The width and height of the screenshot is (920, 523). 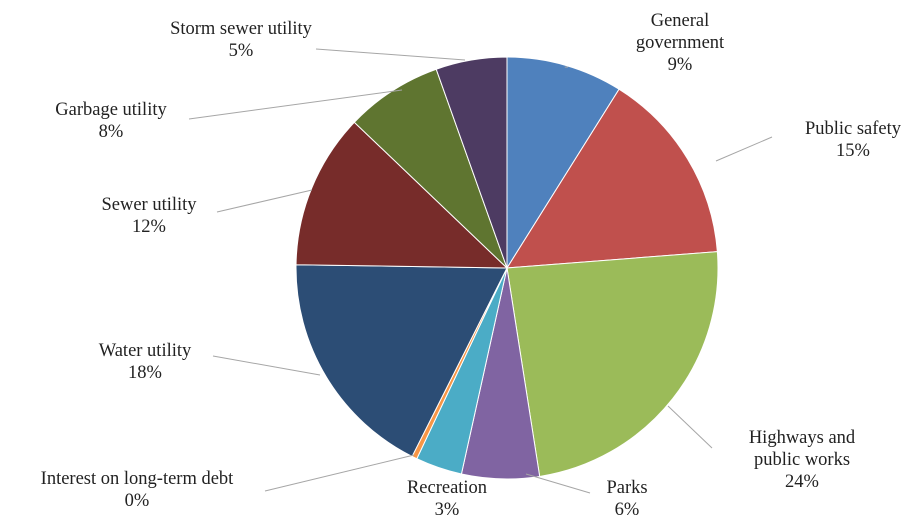 What do you see at coordinates (145, 362) in the screenshot?
I see `slice-label: Water utility 18%` at bounding box center [145, 362].